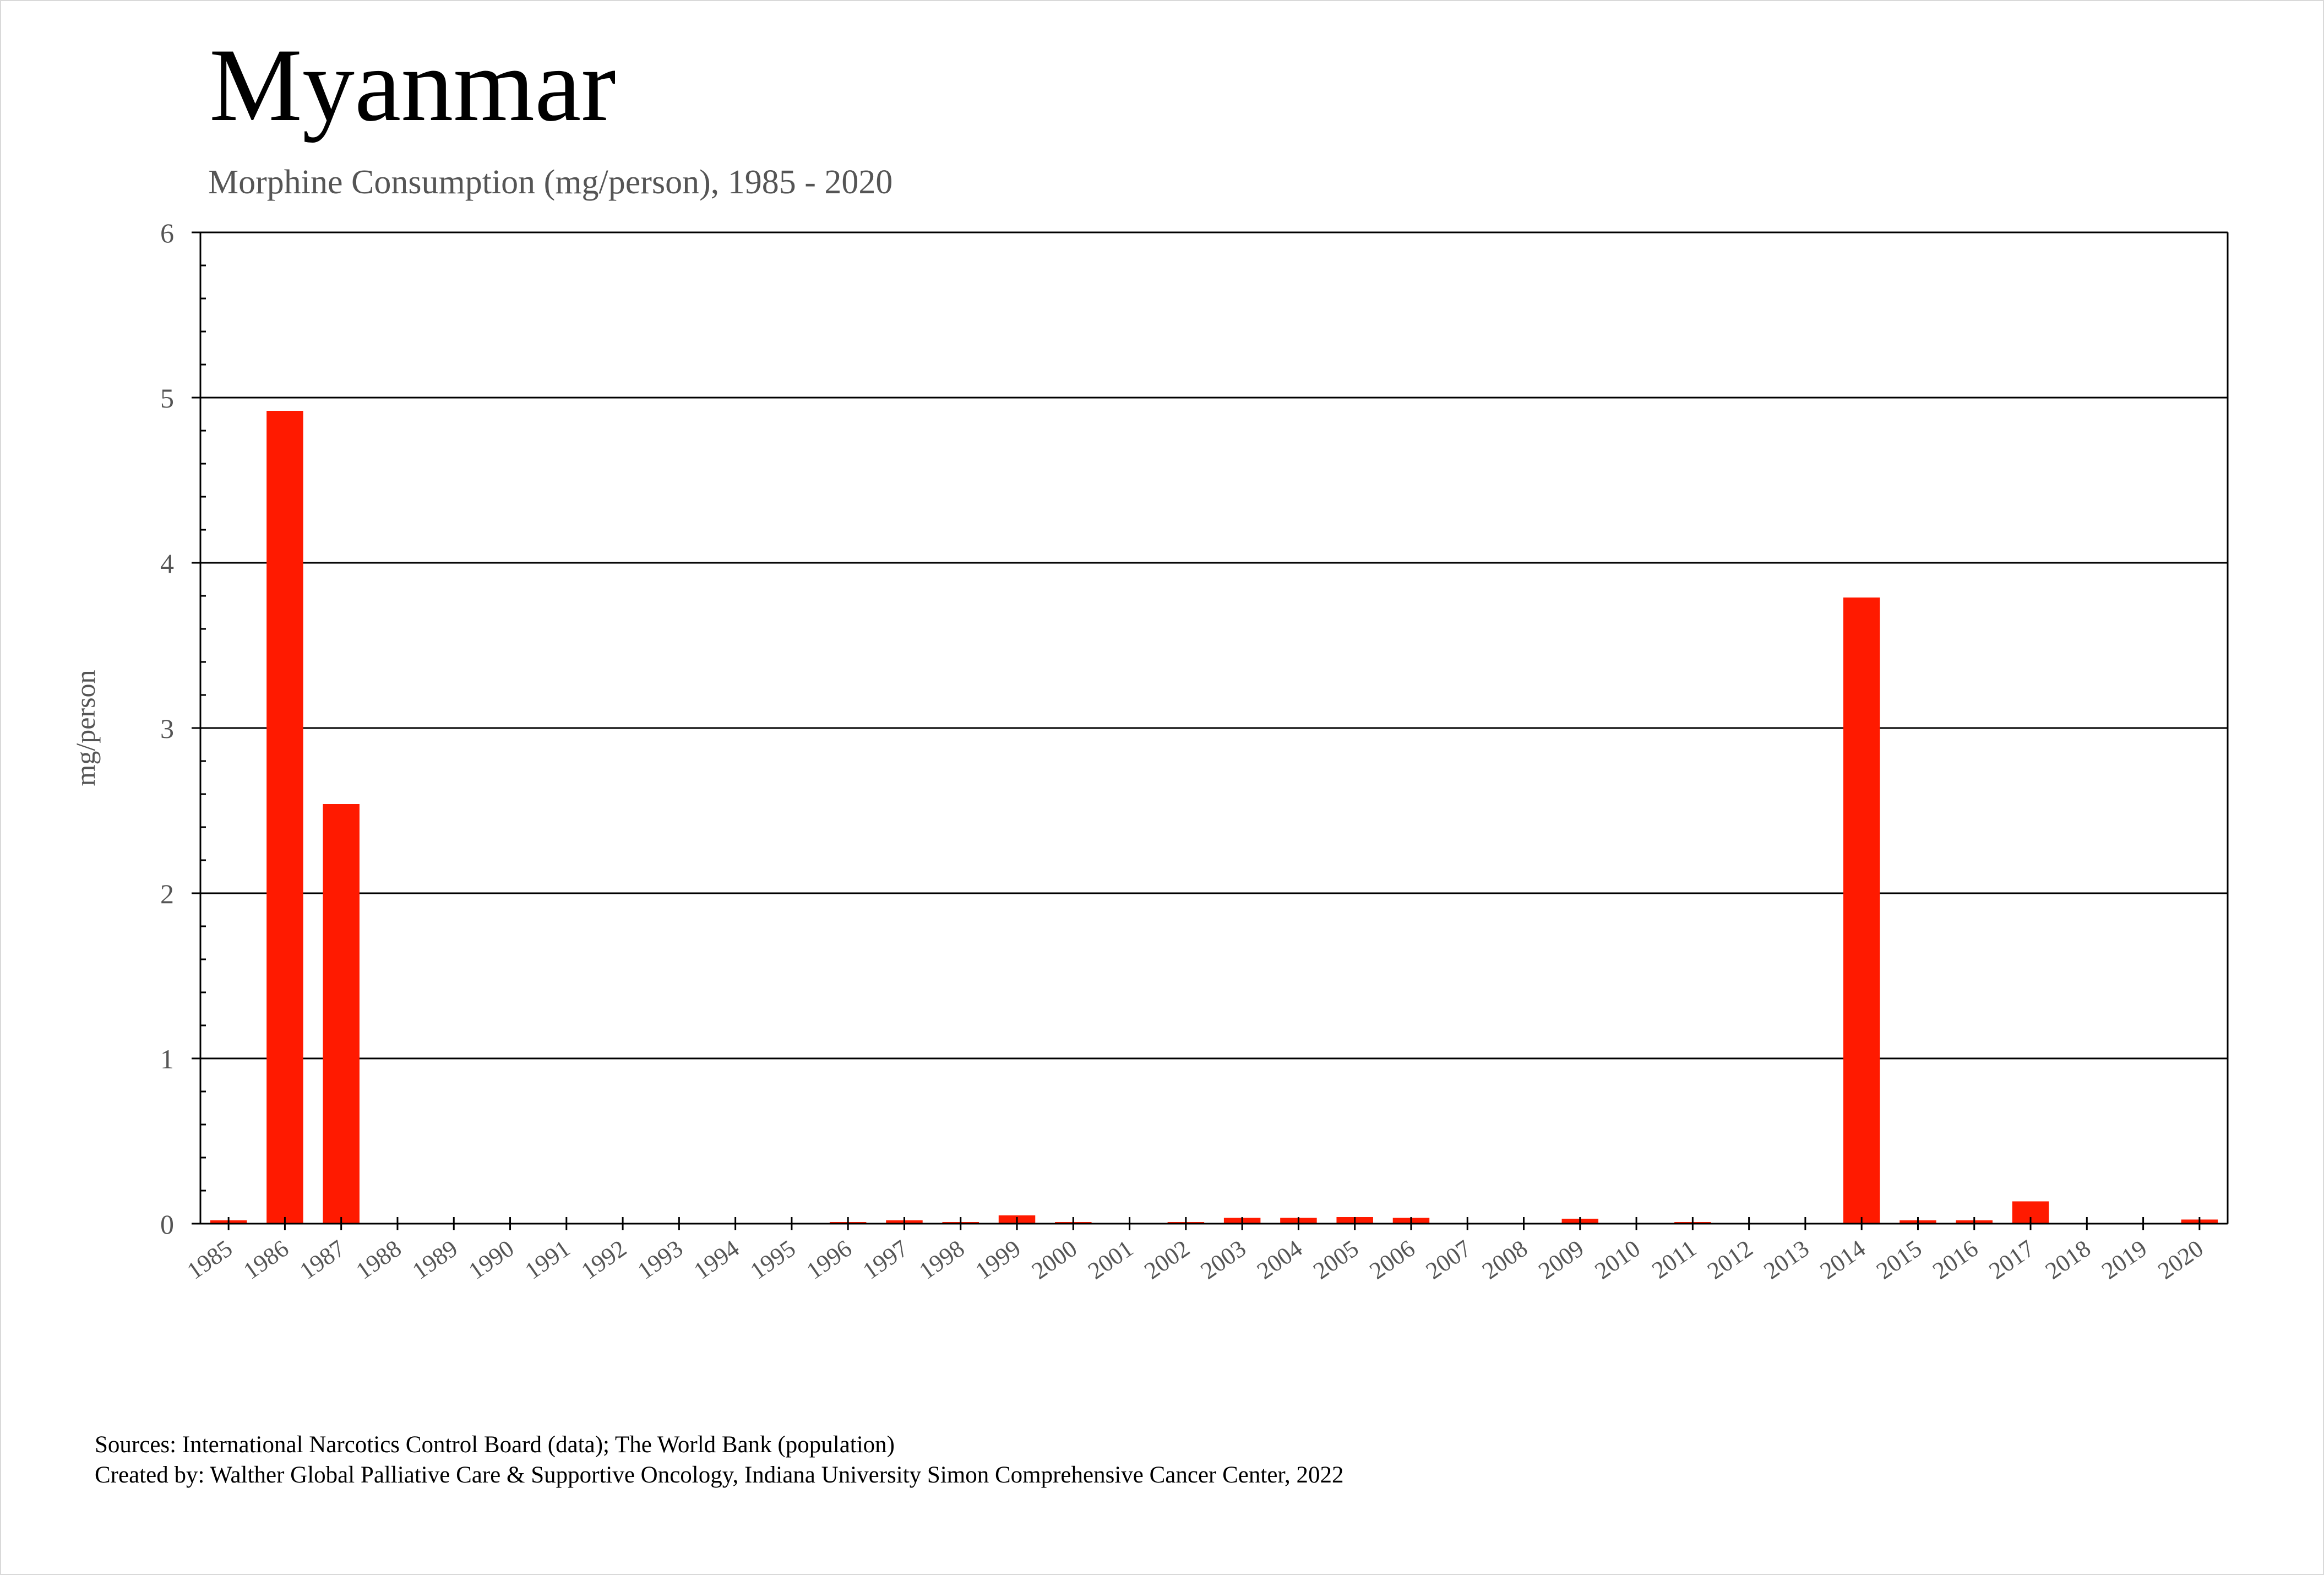 This screenshot has height=1575, width=2324. Describe the element at coordinates (1393, 1260) in the screenshot. I see `x-tick-label: 2006` at that location.